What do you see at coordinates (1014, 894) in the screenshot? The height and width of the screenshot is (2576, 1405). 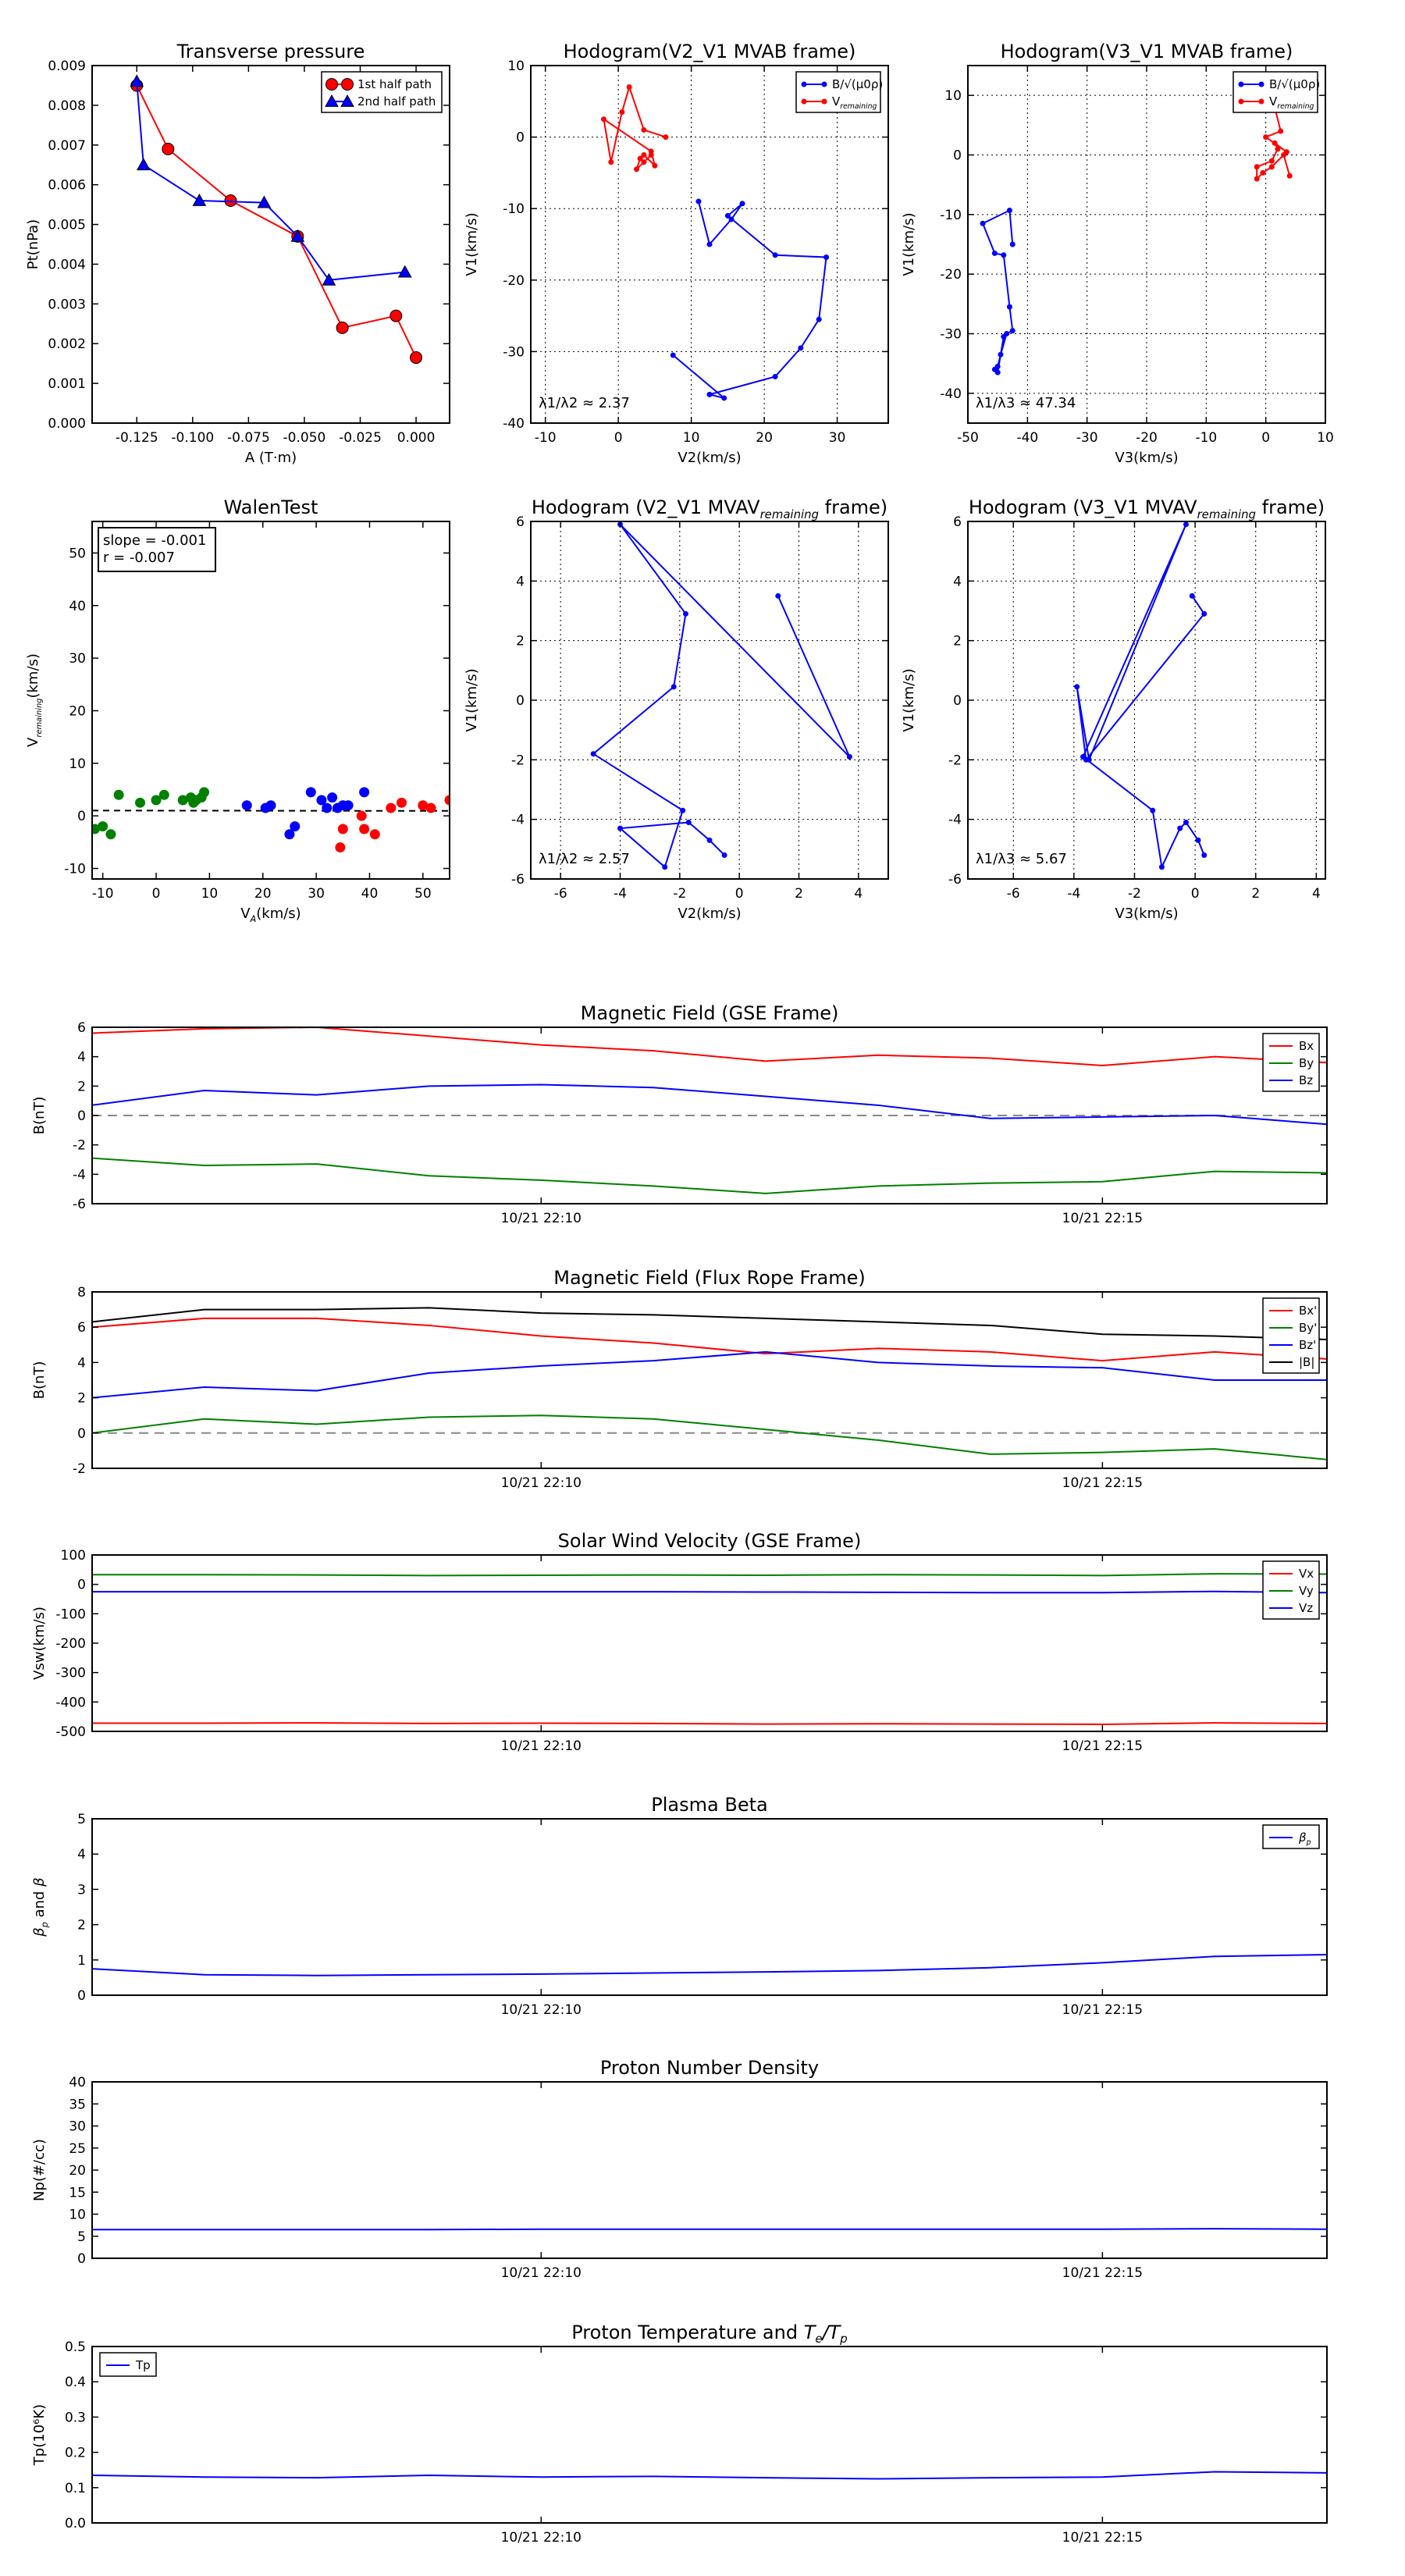 I see `x-tick-label: -6` at bounding box center [1014, 894].